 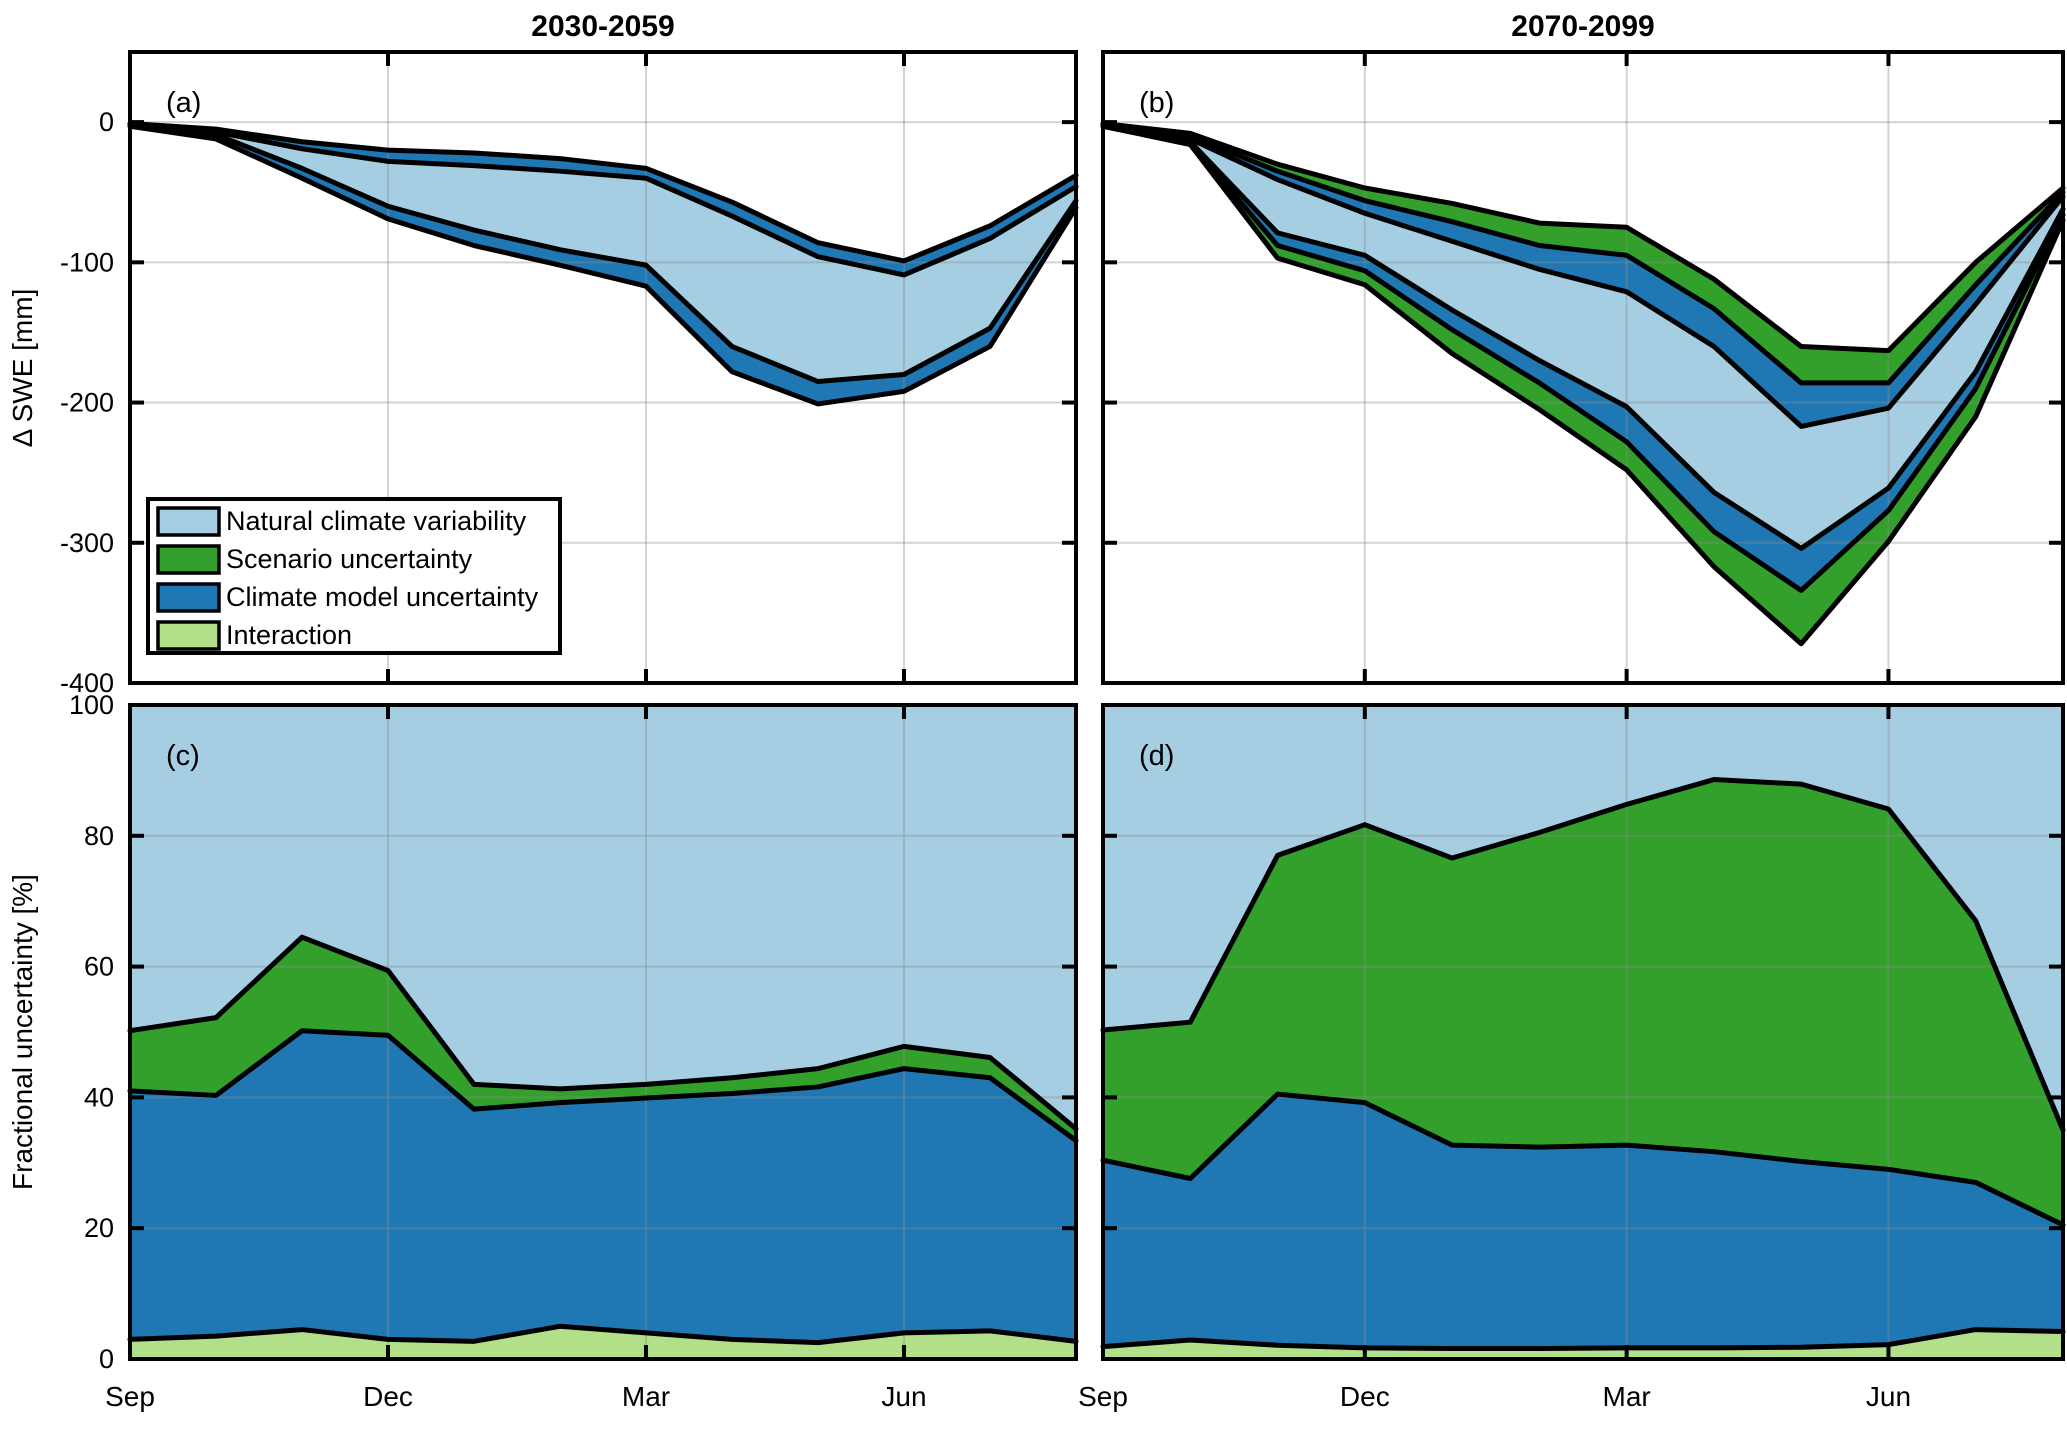 I want to click on legend-label-model: Climate model uncertainty, so click(x=382, y=597).